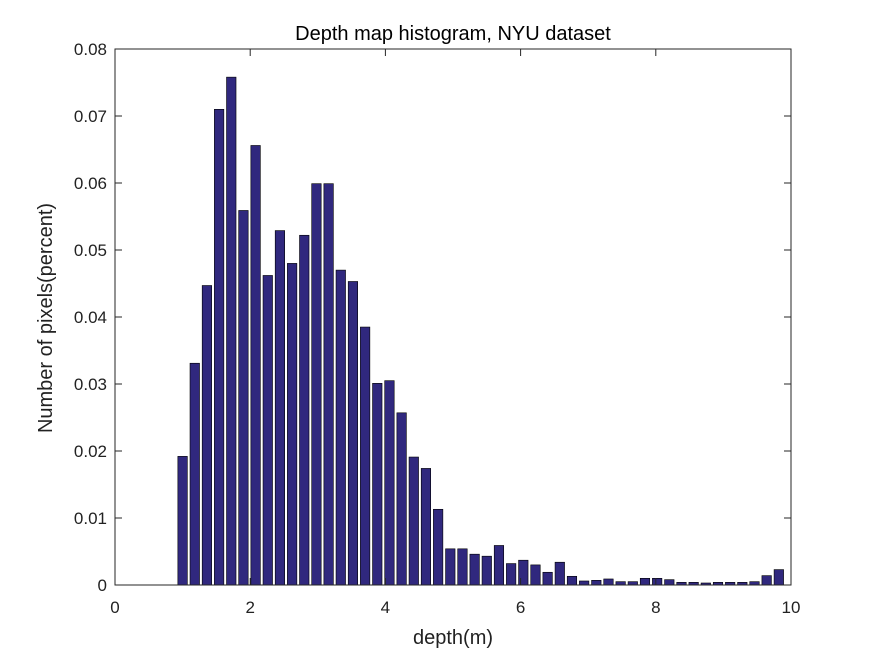 The height and width of the screenshot is (656, 875). Describe the element at coordinates (90, 116) in the screenshot. I see `y-tick-label: 0.07` at that location.